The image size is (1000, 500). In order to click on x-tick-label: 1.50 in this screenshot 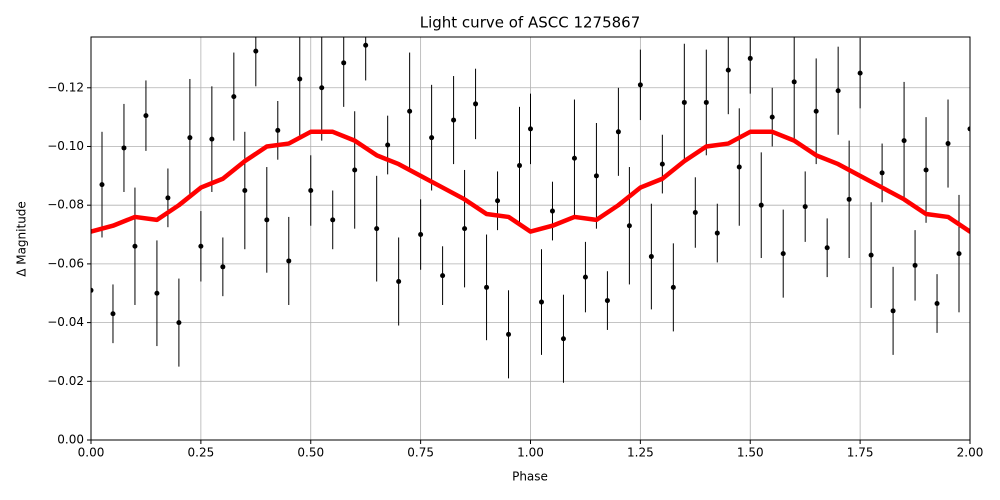, I will do `click(750, 453)`.